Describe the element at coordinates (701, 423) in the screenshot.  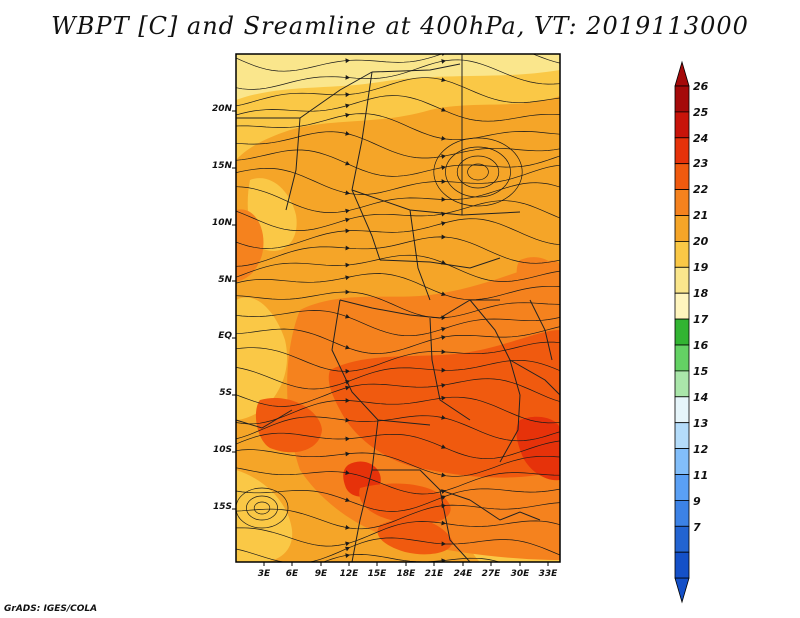
I see `colorbar-label: 13` at that location.